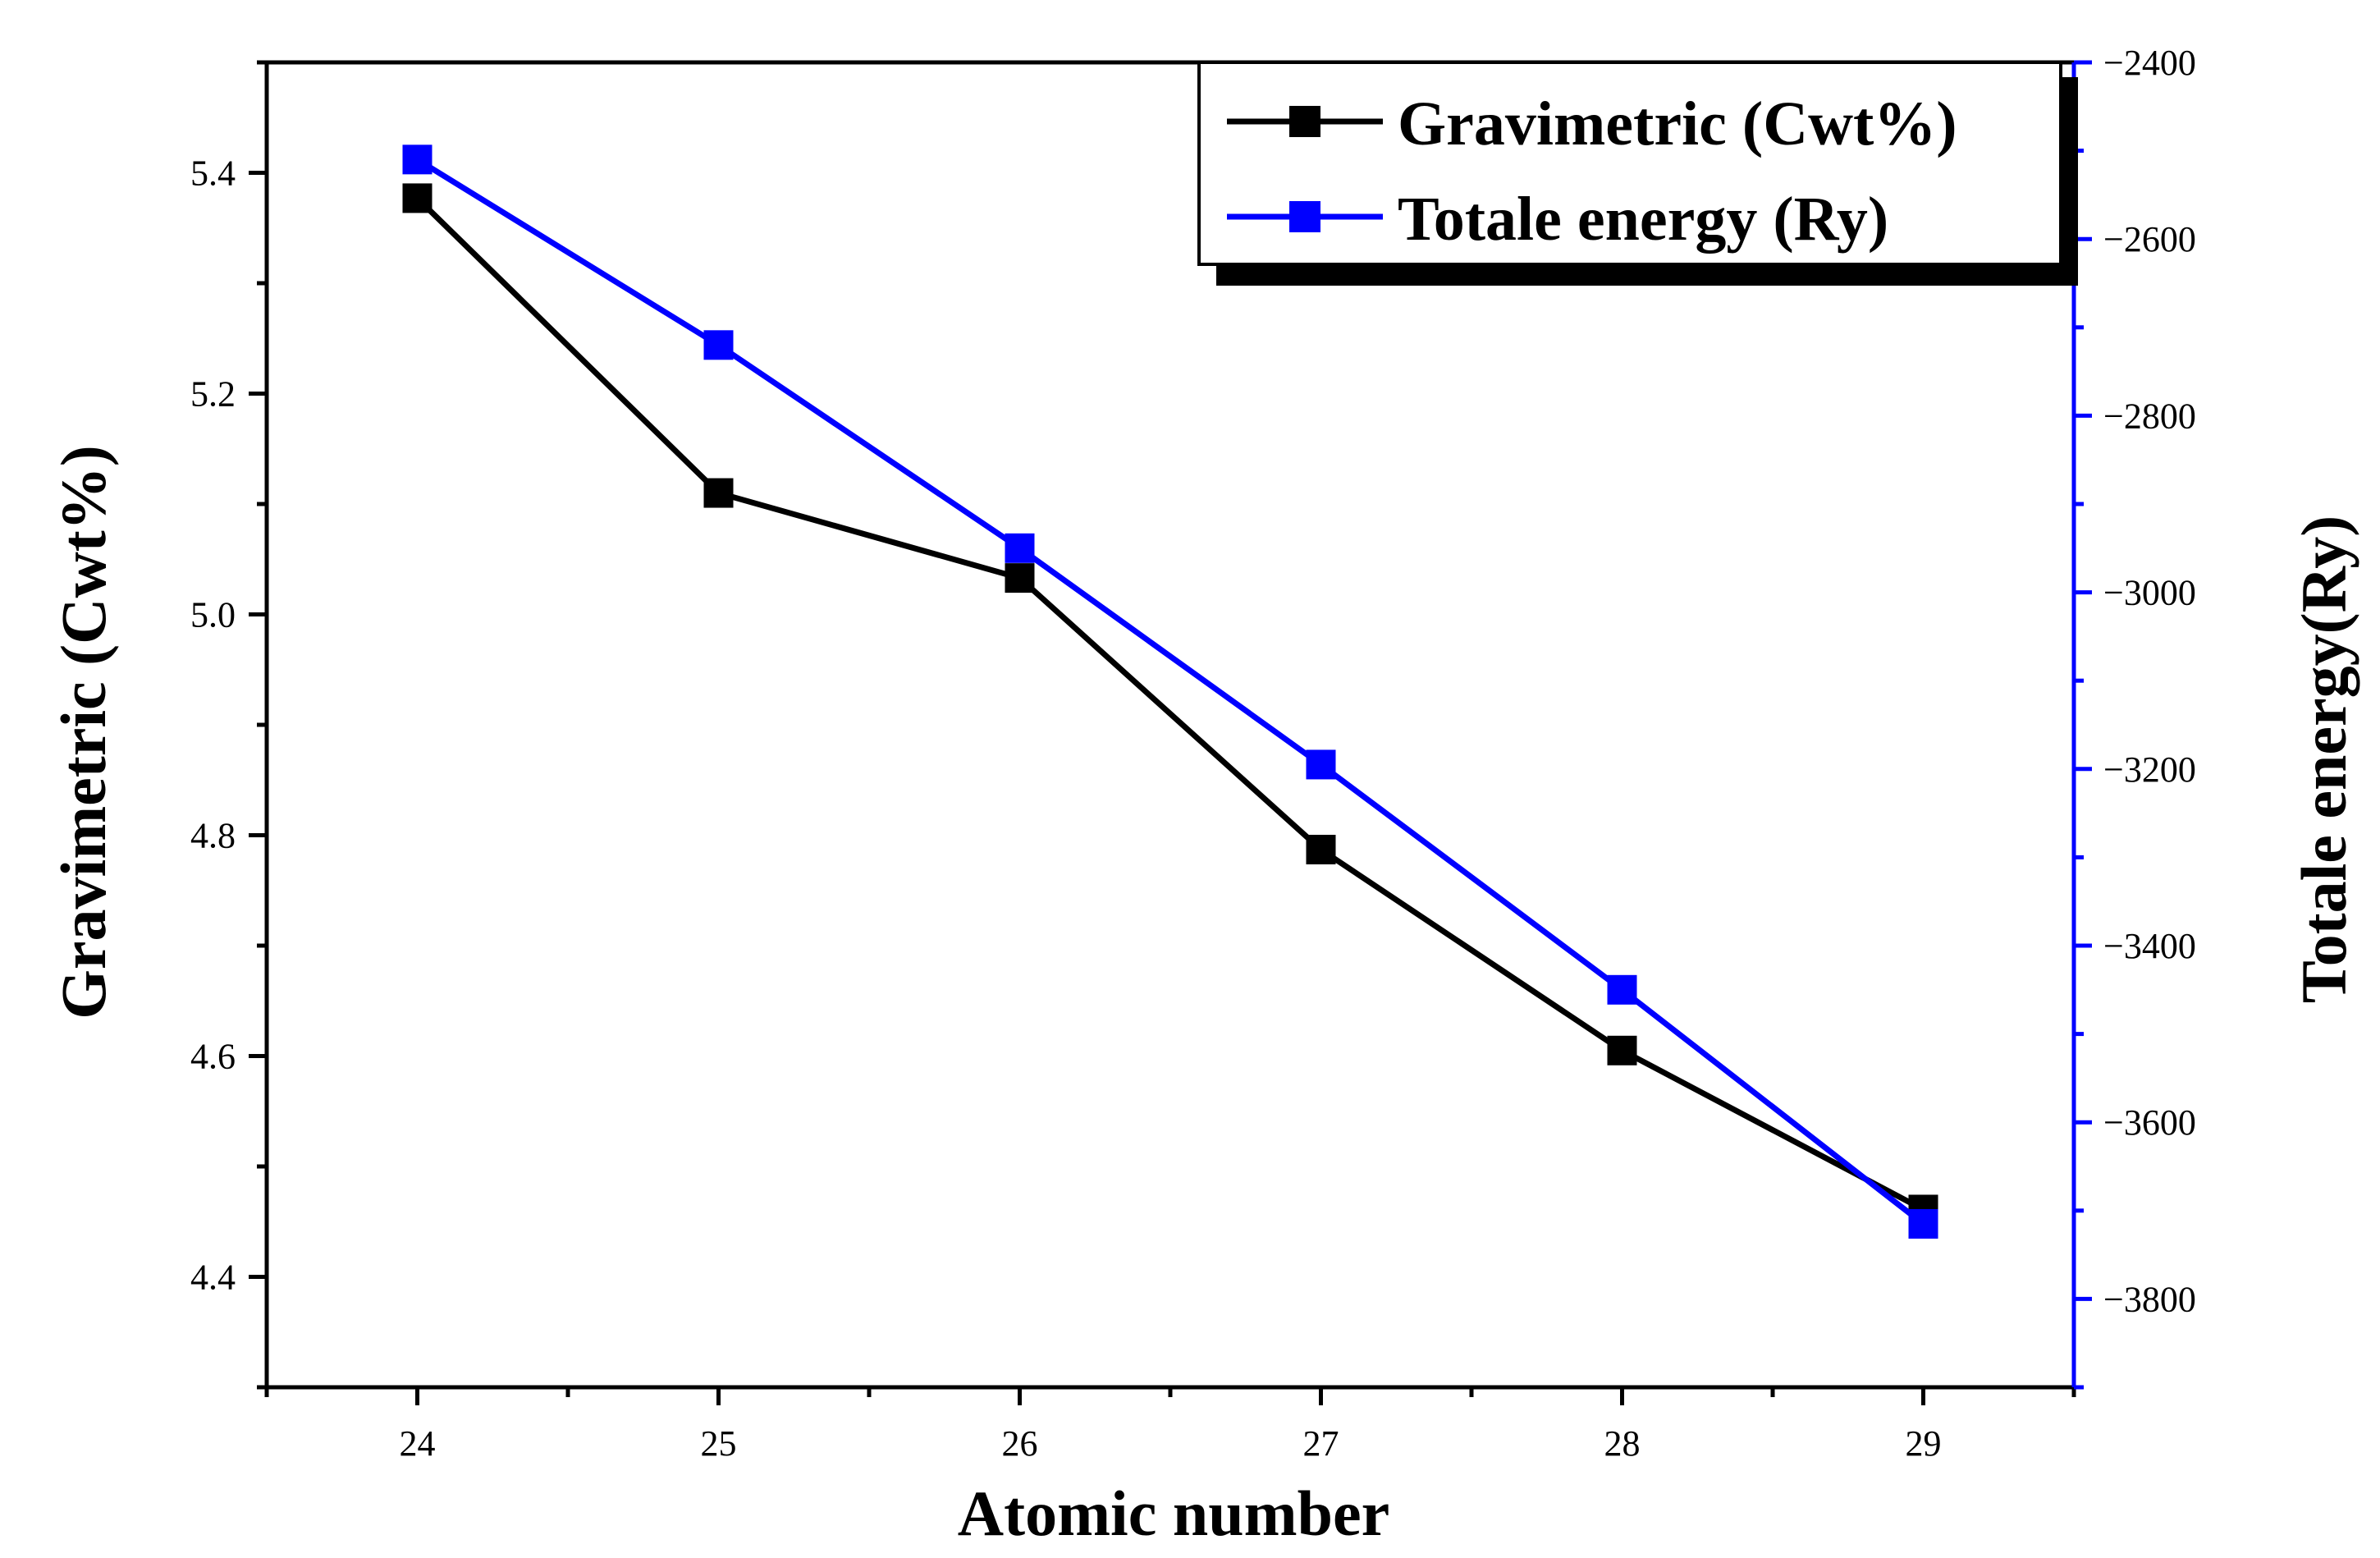 The image size is (2380, 1558). What do you see at coordinates (1677, 123) in the screenshot?
I see `legend-label-gravimetric: Gravimetric (Cwt%)` at bounding box center [1677, 123].